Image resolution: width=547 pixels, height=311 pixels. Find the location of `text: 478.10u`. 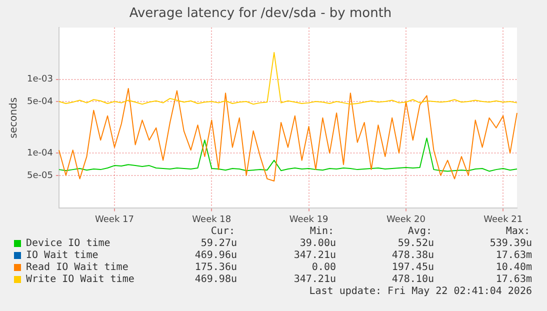

text: 478.10u is located at coordinates (413, 279).